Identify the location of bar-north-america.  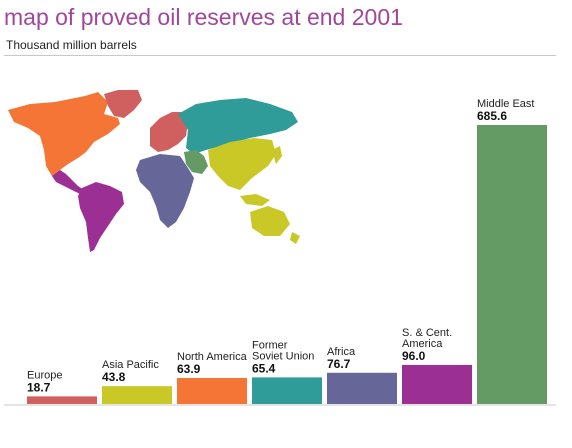
(212, 390).